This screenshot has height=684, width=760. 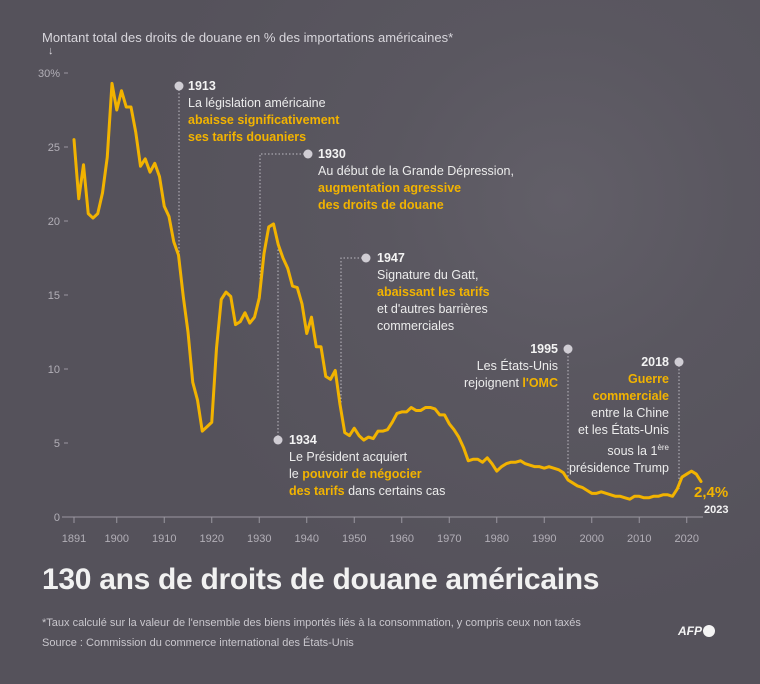 What do you see at coordinates (51, 51) in the screenshot?
I see `arrow-down-icon: ↓` at bounding box center [51, 51].